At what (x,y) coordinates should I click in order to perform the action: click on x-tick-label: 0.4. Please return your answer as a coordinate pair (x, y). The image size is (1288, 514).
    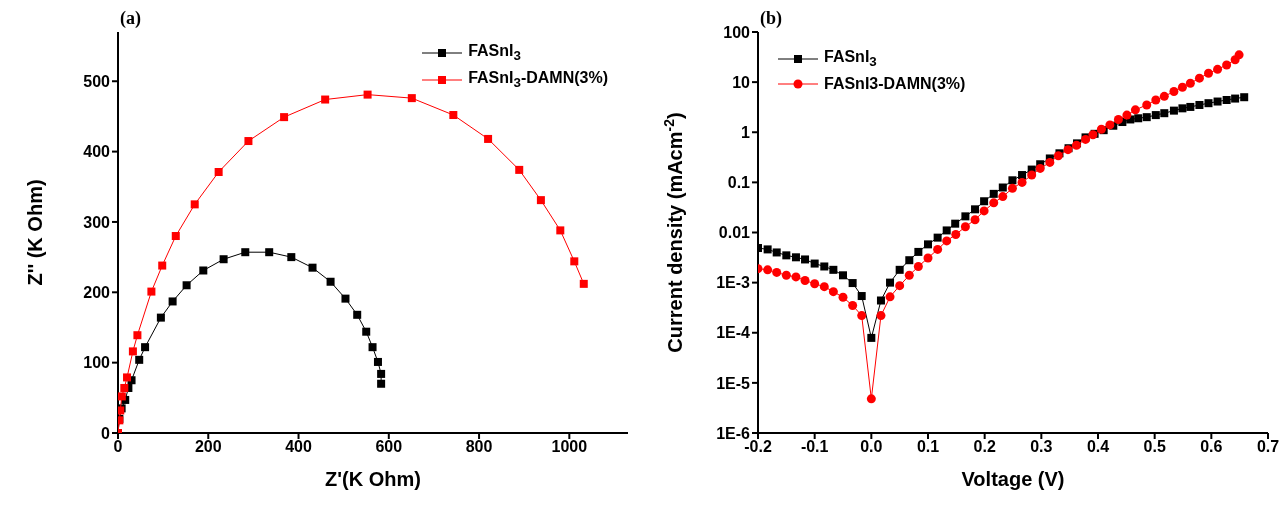
    Looking at the image, I should click on (1098, 447).